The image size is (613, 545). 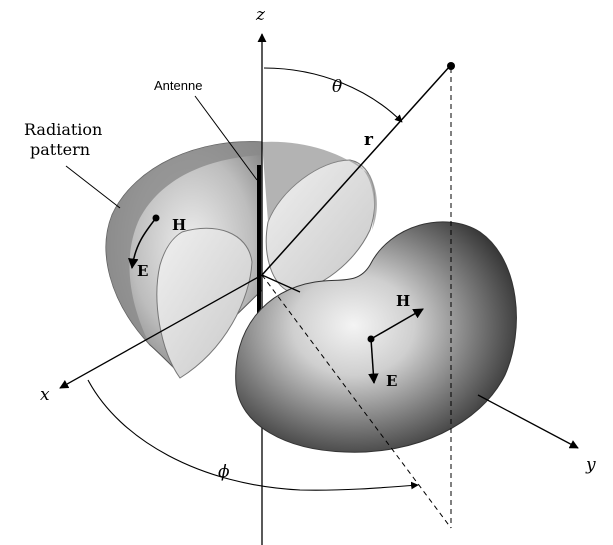 I want to click on e-right-label: E, so click(x=391, y=381).